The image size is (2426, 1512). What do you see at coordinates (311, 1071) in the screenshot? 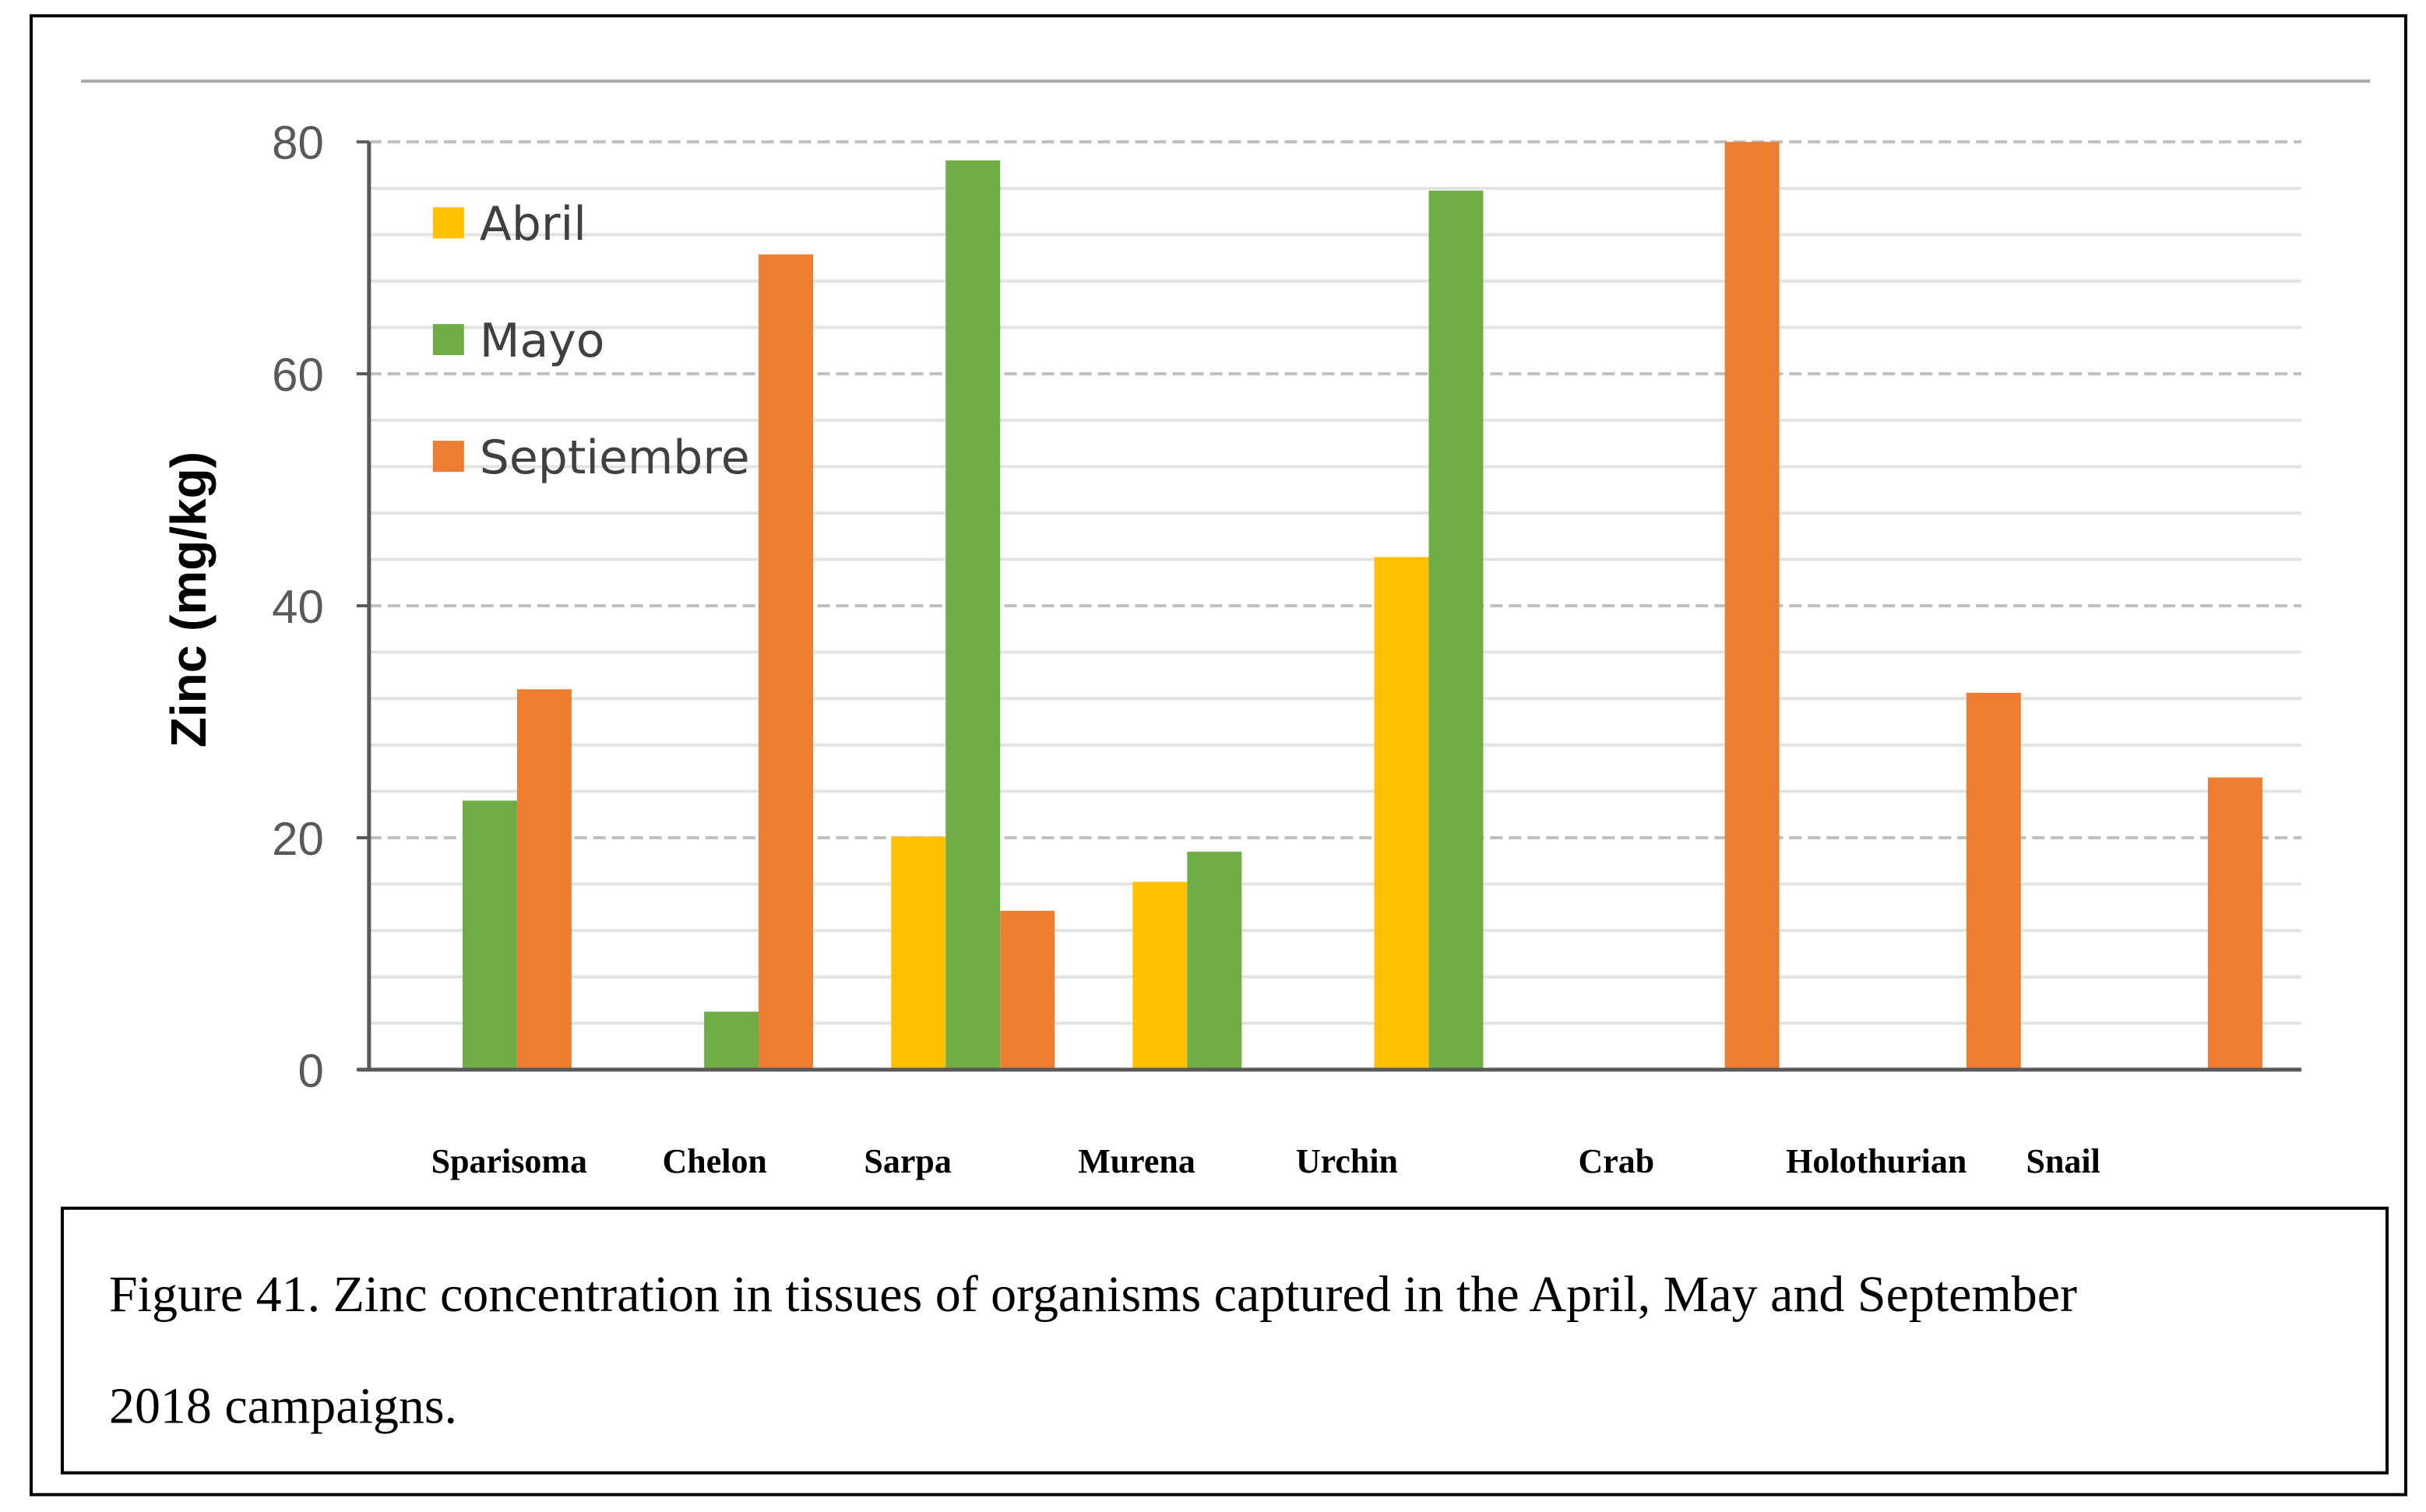
I see `y-tick-label: 0` at bounding box center [311, 1071].